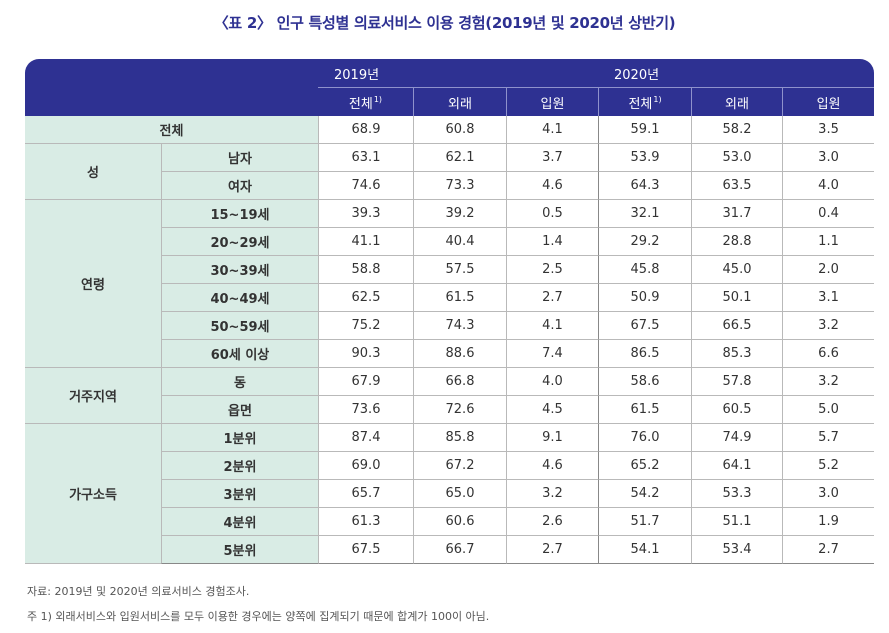 This screenshot has height=633, width=889. Describe the element at coordinates (737, 242) in the screenshot. I see `value-cell: 28.8` at that location.